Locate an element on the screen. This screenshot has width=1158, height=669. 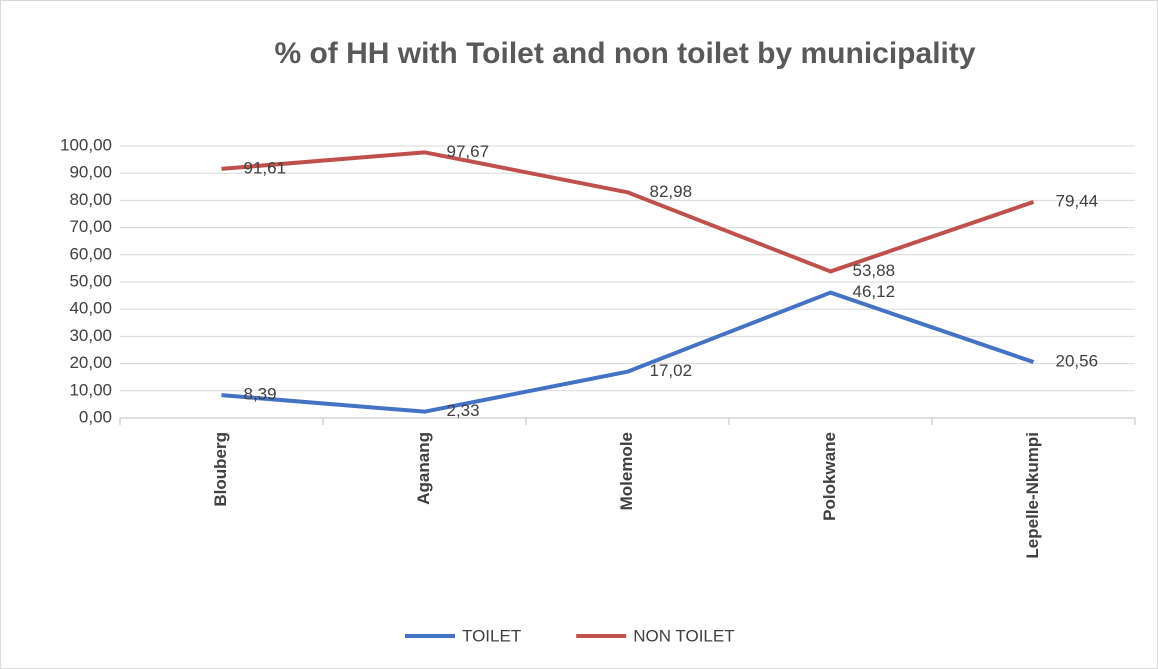
data-label: 20,56 is located at coordinates (1077, 361).